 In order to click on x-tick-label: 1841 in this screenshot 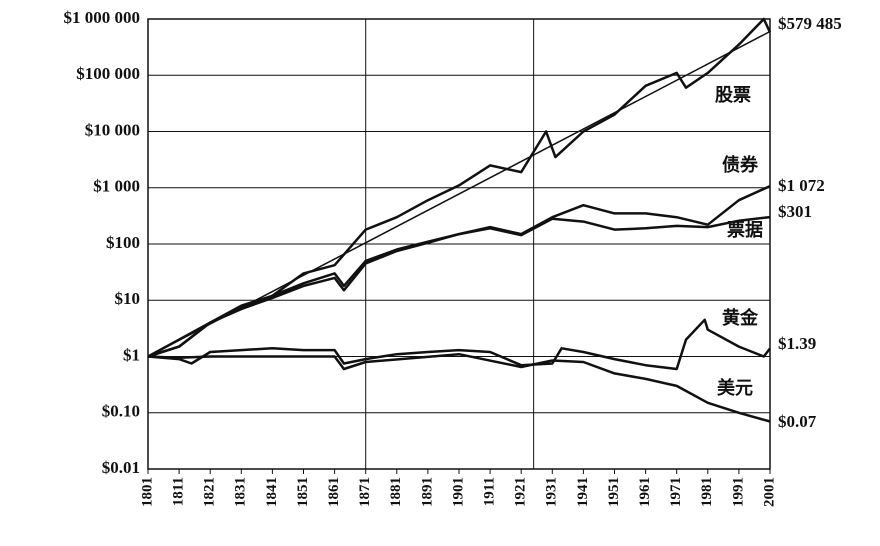, I will do `click(272, 492)`.